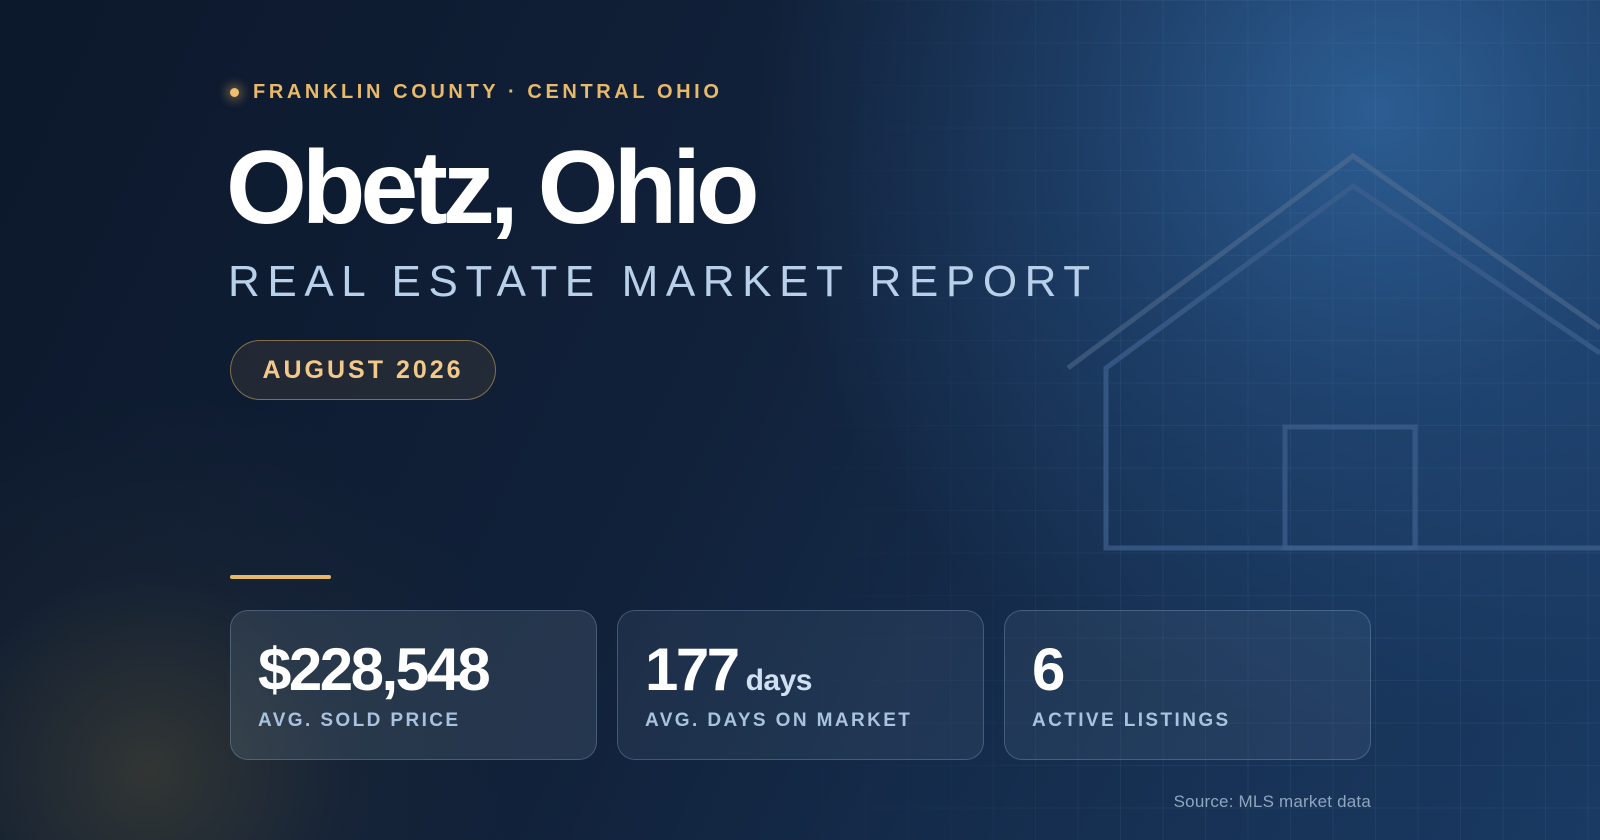 This screenshot has height=840, width=1600. I want to click on location-label: FRANKLIN COUNTY · CENTRAL OHIO, so click(488, 91).